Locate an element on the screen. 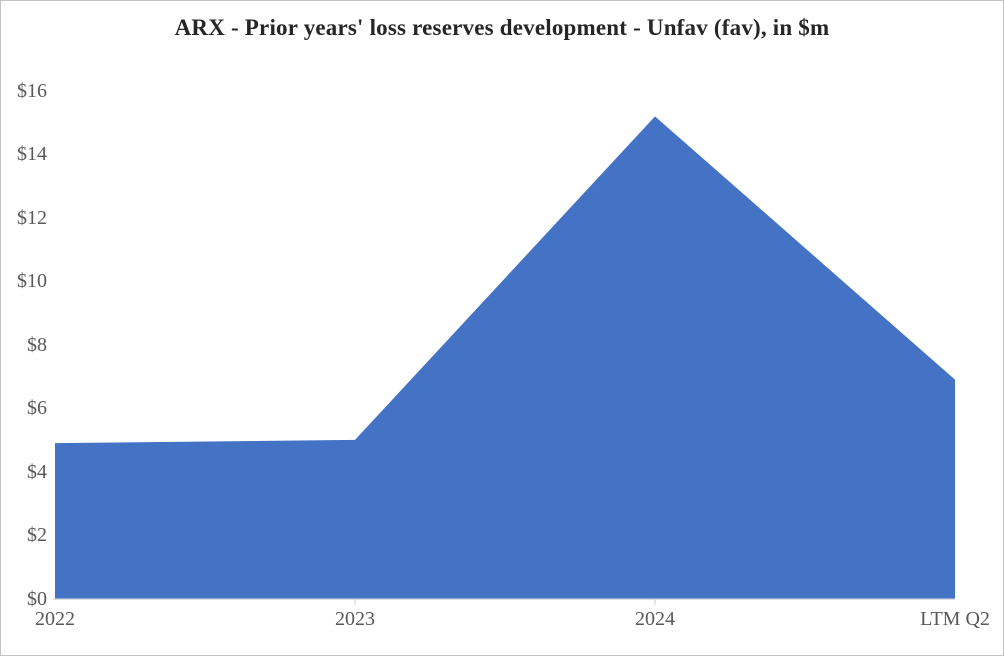 The width and height of the screenshot is (1004, 656). y-tick-label: $4 is located at coordinates (37, 471).